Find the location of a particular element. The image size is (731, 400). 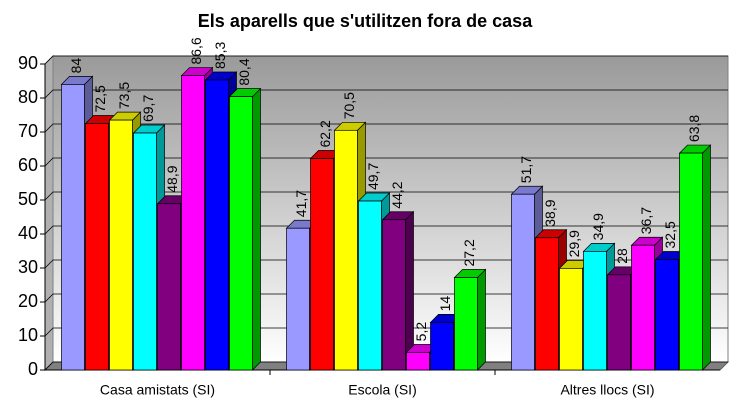

value-label: 86,6 is located at coordinates (196, 50).